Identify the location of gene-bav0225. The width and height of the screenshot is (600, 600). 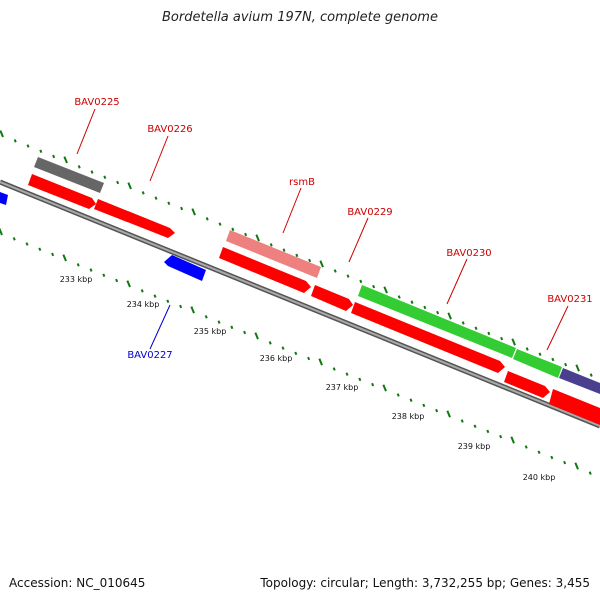
(69, 175).